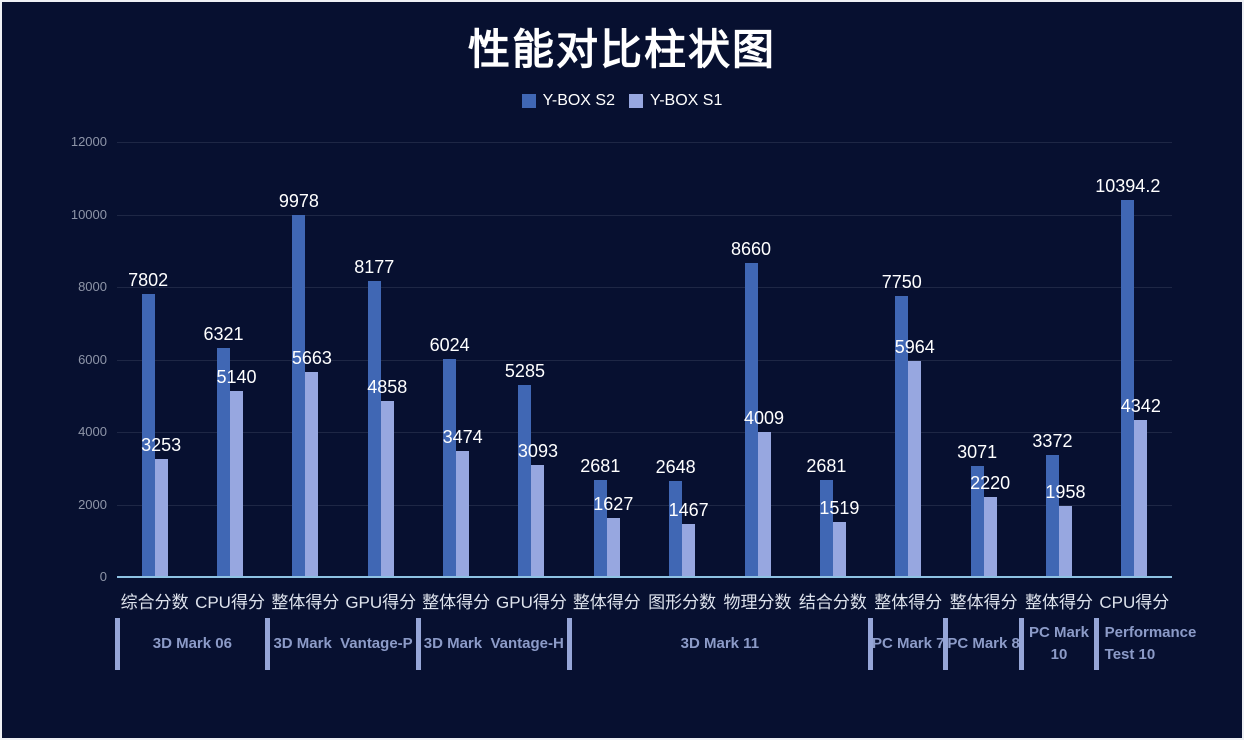 The width and height of the screenshot is (1244, 740). What do you see at coordinates (298, 201) in the screenshot?
I see `value-label-s2: 9978` at bounding box center [298, 201].